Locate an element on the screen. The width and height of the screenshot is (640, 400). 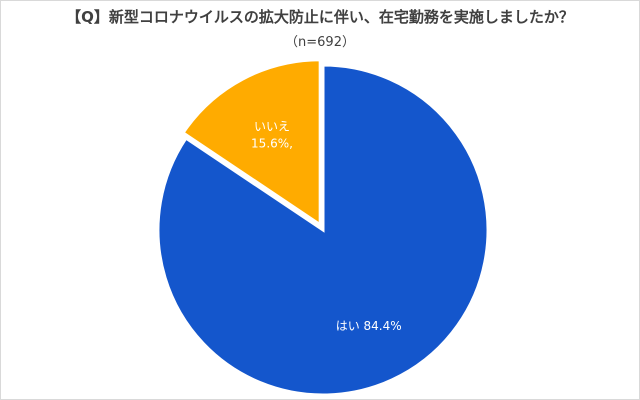
slice-label-yes: はい 84.4% is located at coordinates (369, 326).